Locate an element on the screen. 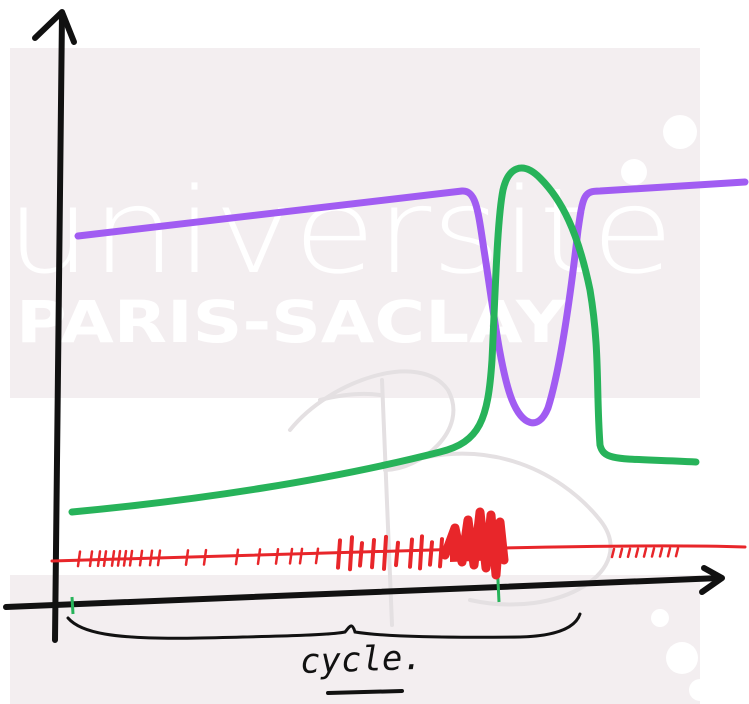  x-axis-arrowhead-icon is located at coordinates (712, 580).